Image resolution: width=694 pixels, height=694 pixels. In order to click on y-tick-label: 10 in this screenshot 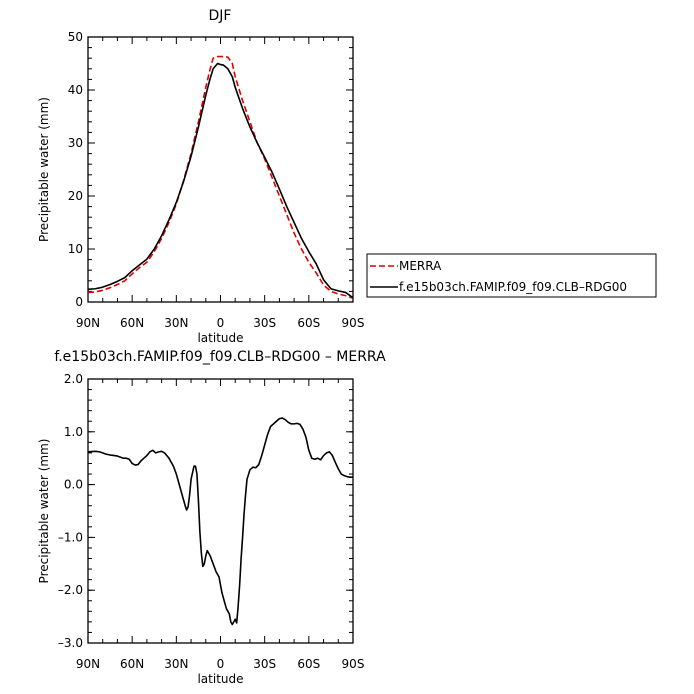, I will do `click(75, 249)`.